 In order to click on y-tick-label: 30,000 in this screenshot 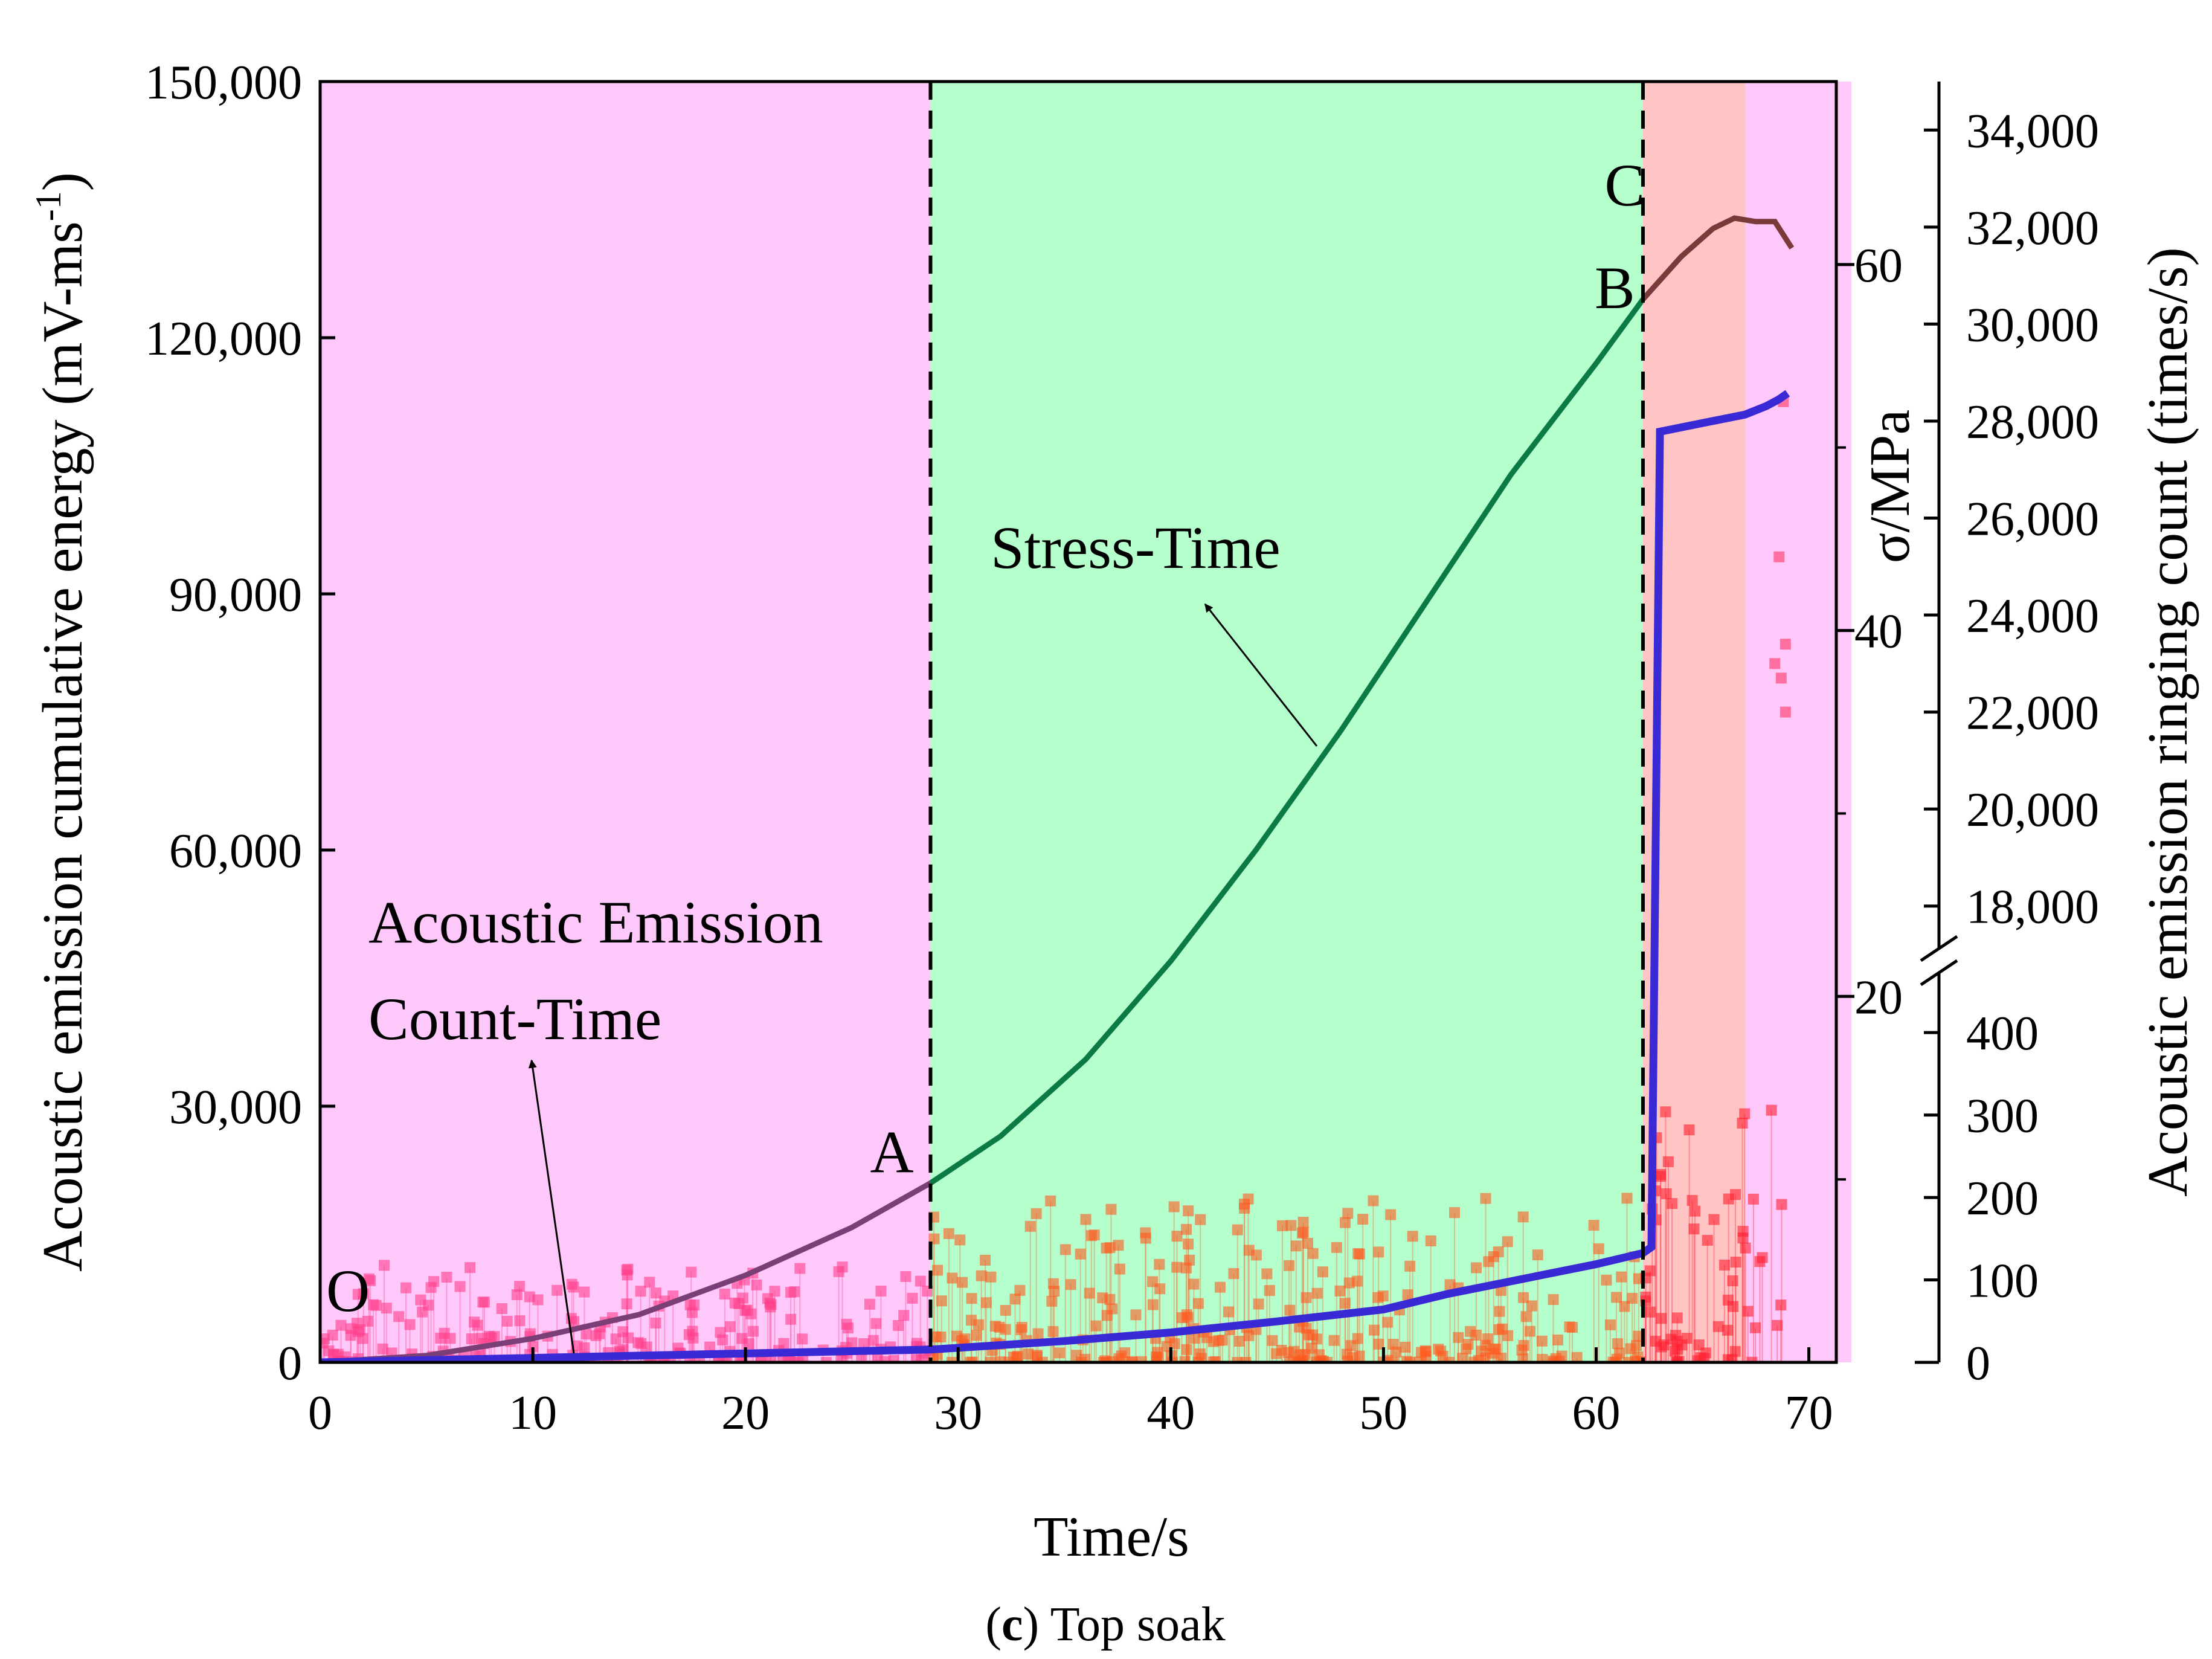, I will do `click(235, 1107)`.